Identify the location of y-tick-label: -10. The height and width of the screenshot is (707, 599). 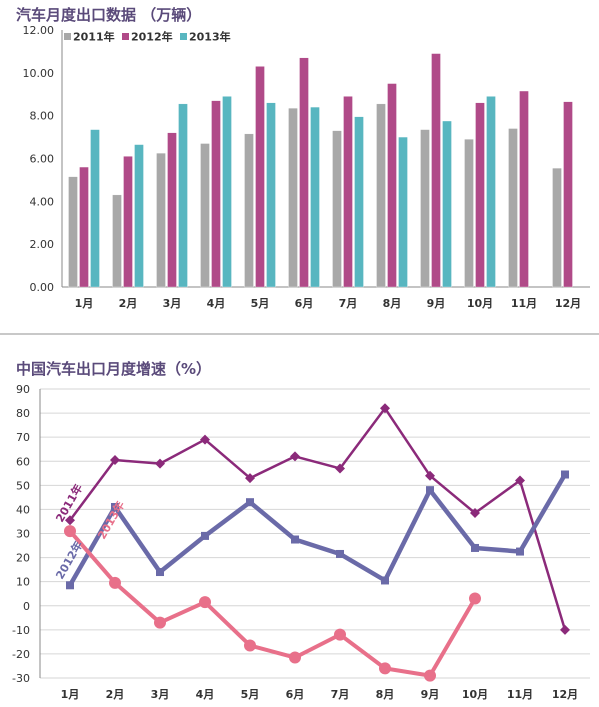
(21, 630).